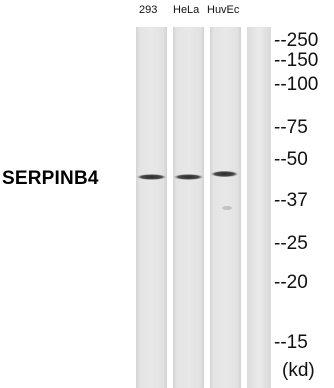  I want to click on marker-50: --50, so click(291, 159).